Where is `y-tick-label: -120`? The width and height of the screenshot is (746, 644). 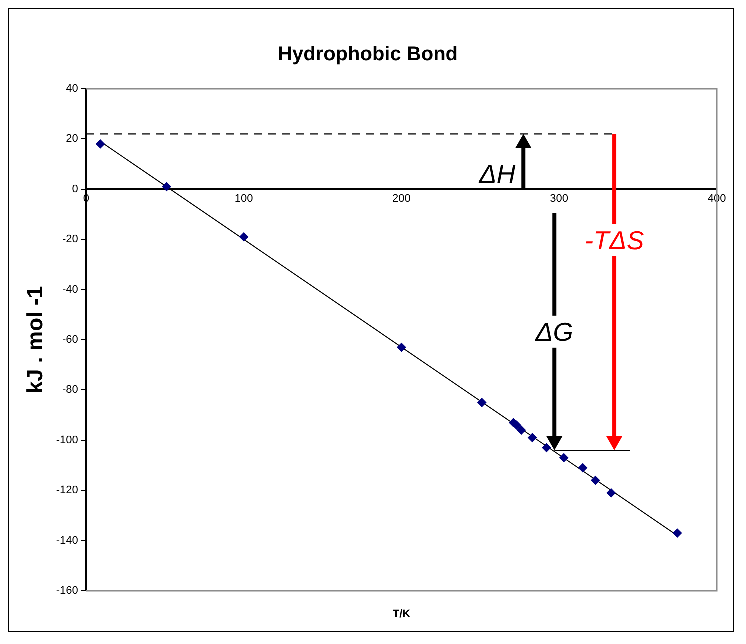
y-tick-label: -120 is located at coordinates (67, 490).